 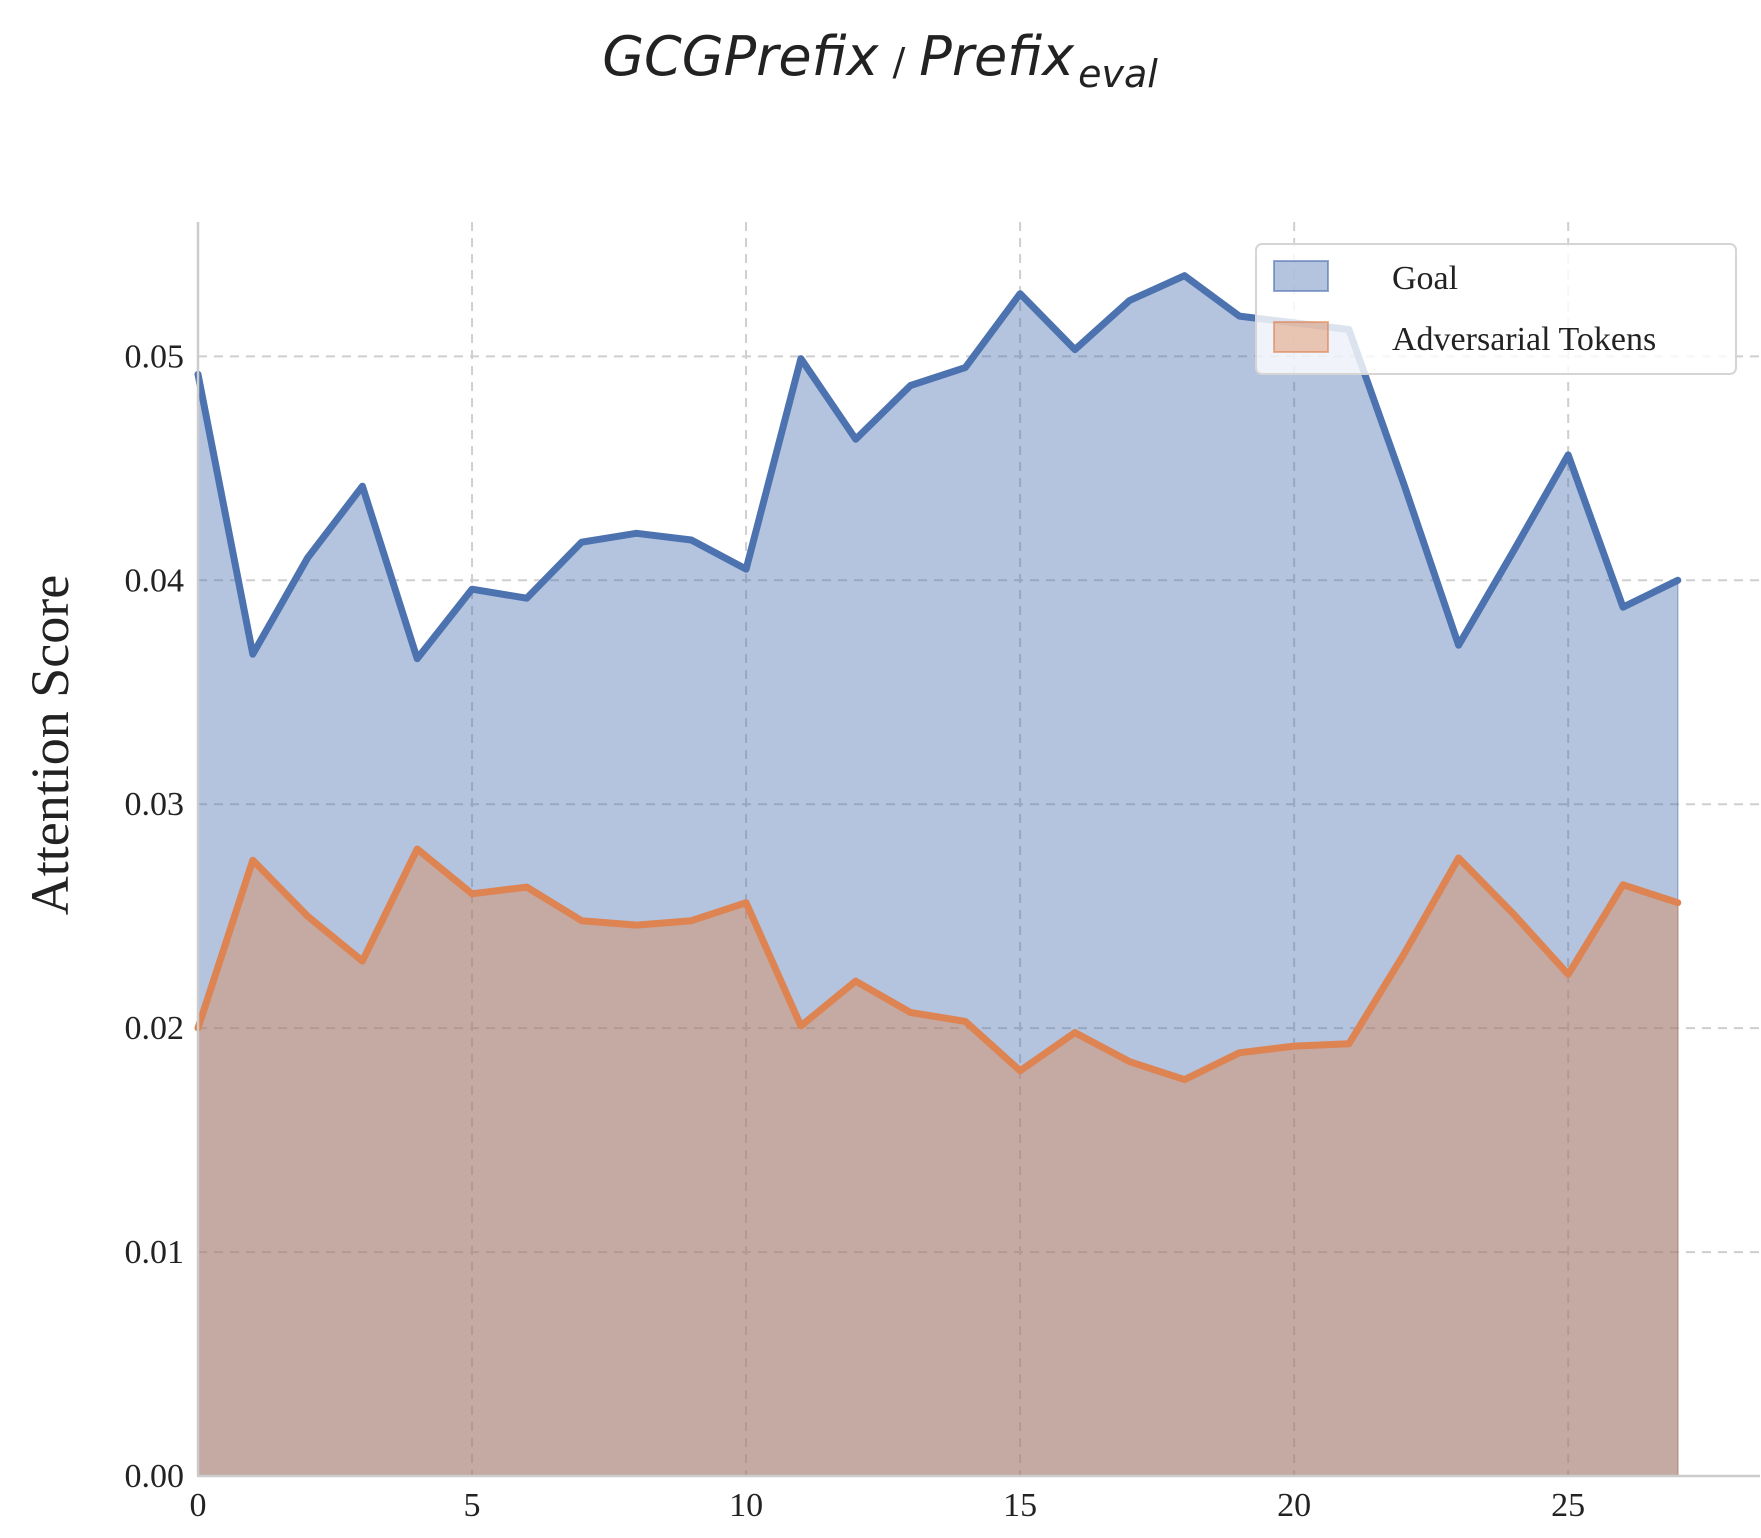 I want to click on y-tick-label-1: 0.01, so click(x=155, y=1252).